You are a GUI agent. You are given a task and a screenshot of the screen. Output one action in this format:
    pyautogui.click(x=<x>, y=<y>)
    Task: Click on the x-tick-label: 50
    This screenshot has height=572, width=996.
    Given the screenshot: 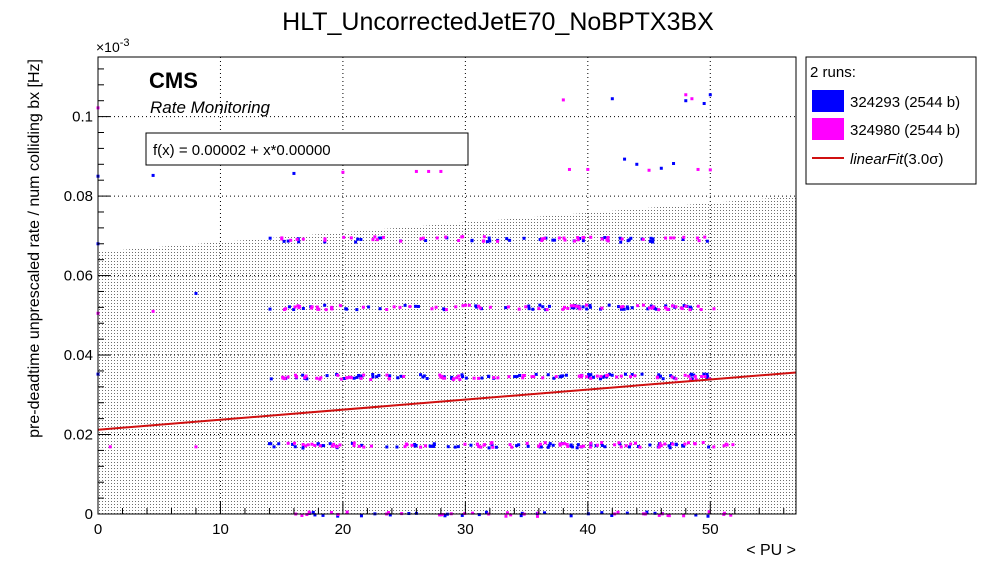 What is the action you would take?
    pyautogui.click(x=710, y=529)
    